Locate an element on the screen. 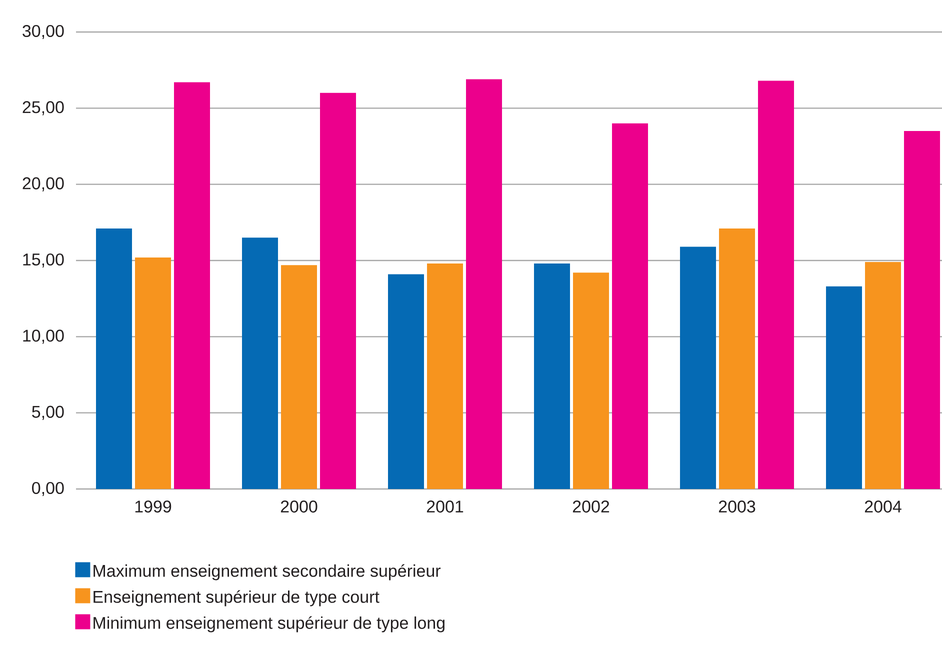 This screenshot has height=646, width=942. x-tick-label: 1999 is located at coordinates (153, 506).